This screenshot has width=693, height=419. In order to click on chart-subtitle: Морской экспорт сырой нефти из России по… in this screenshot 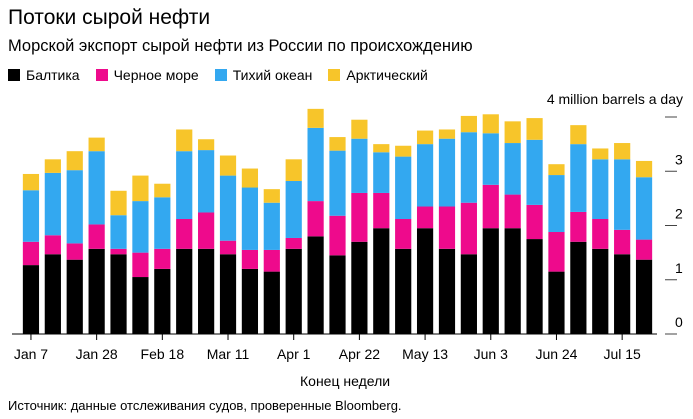, I will do `click(240, 46)`.